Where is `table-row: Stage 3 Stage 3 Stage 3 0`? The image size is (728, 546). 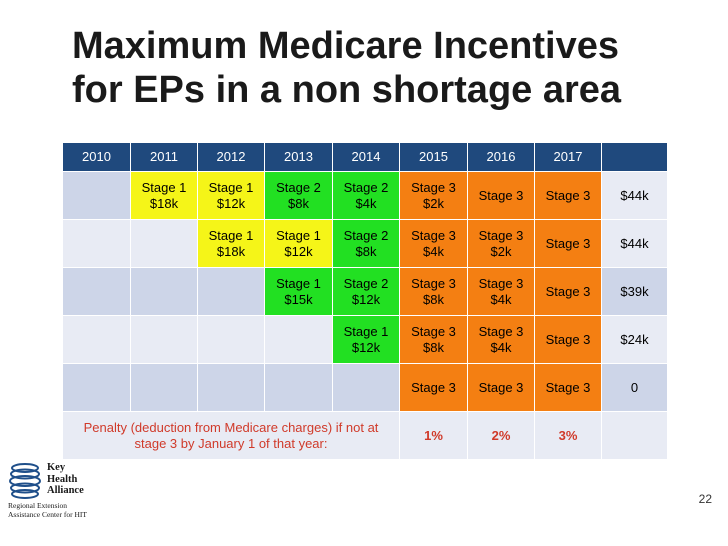 table-row: Stage 3 Stage 3 Stage 3 0 is located at coordinates (365, 387).